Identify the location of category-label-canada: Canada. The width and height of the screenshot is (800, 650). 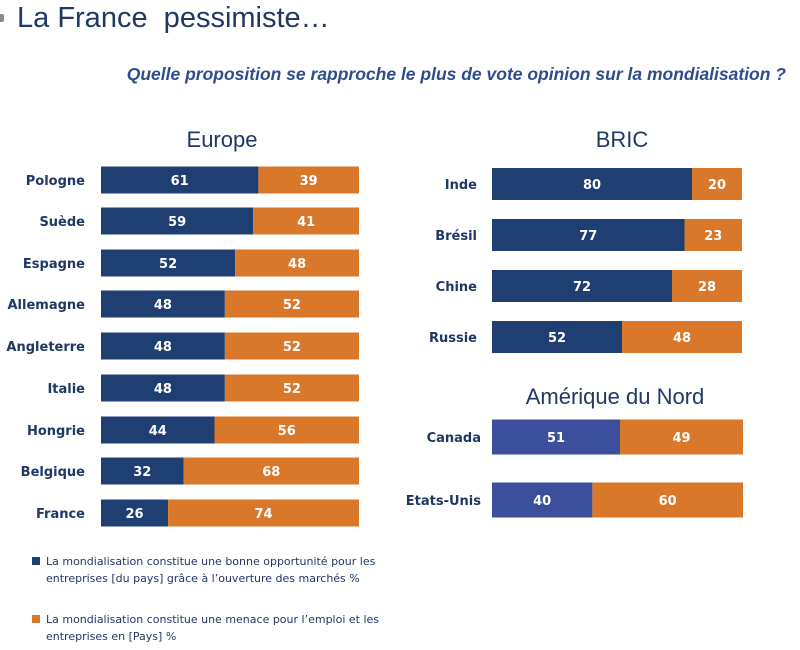
(454, 438).